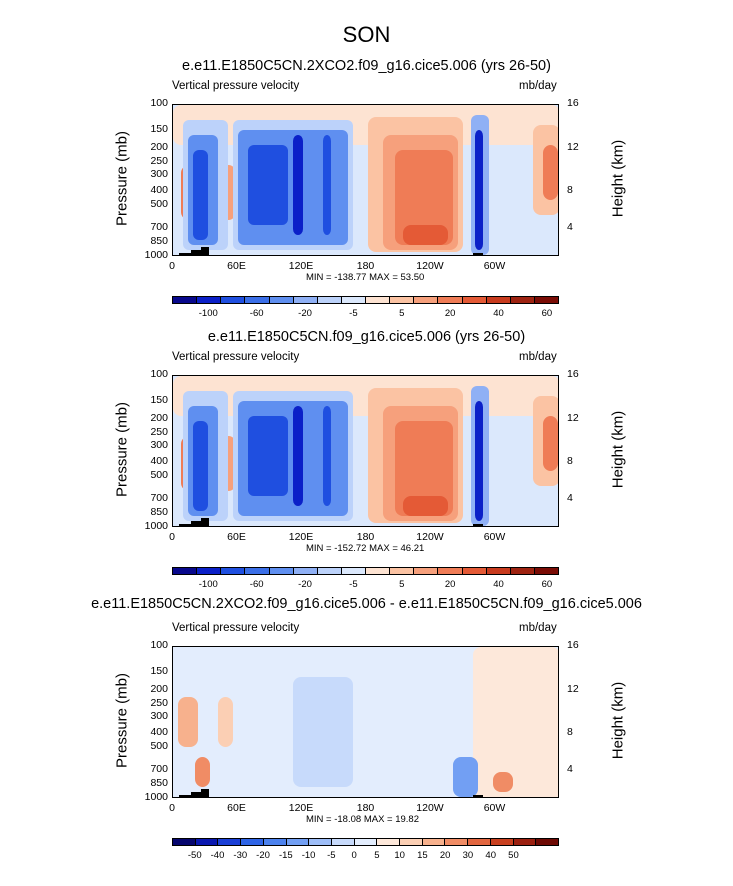 The width and height of the screenshot is (733, 886). I want to click on y-tick-label: 300, so click(159, 716).